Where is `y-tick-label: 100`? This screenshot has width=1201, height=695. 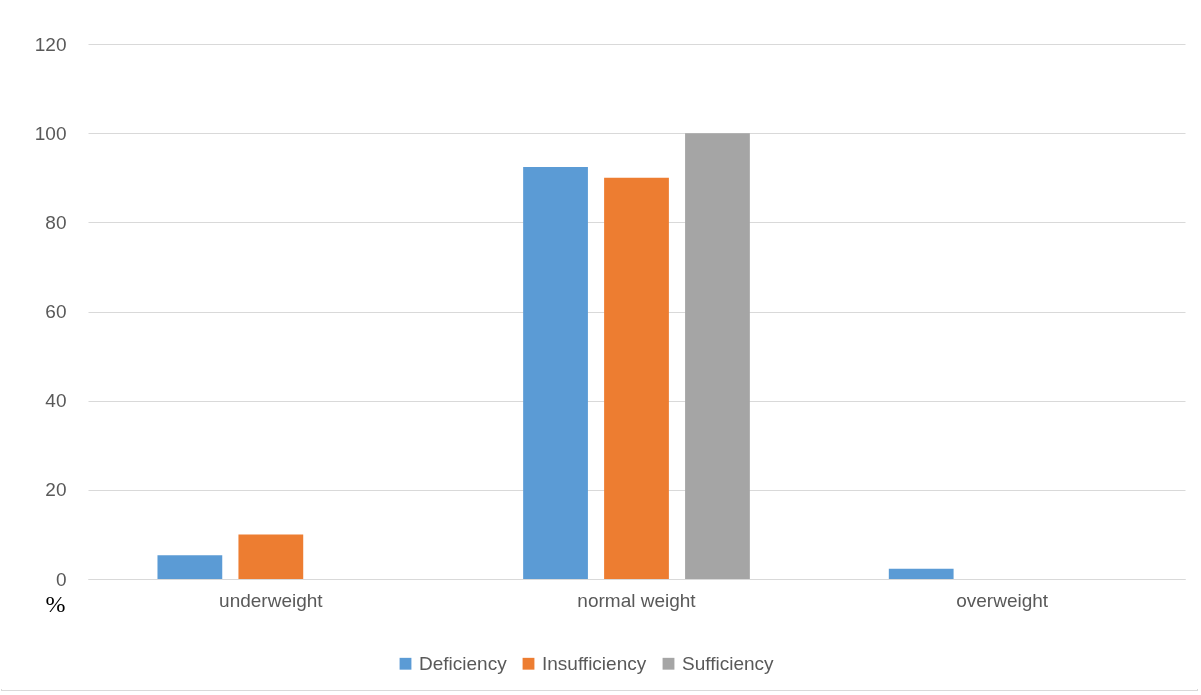
y-tick-label: 100 is located at coordinates (50, 133).